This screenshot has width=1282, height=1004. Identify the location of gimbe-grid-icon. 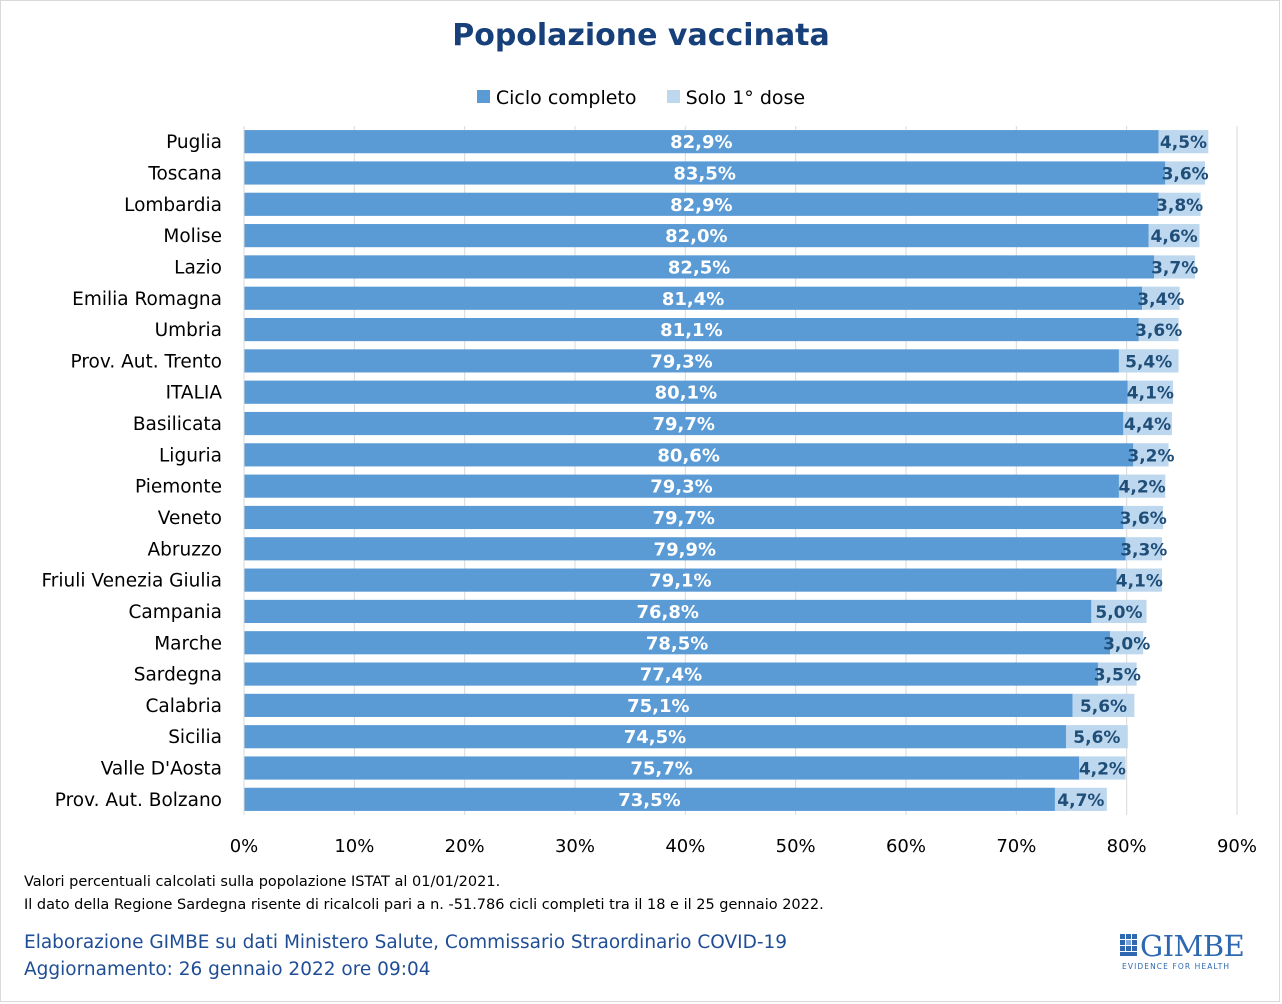
(1128, 945).